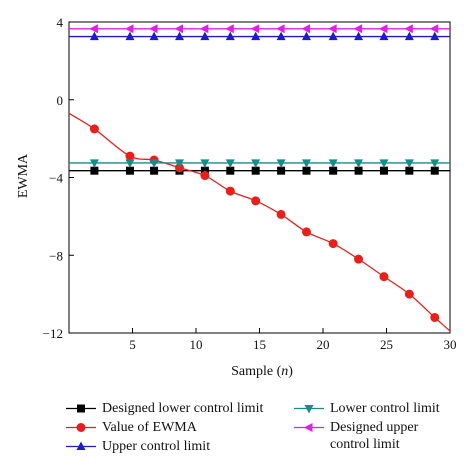 This screenshot has height=467, width=474. What do you see at coordinates (156, 446) in the screenshot?
I see `legend-label: Upper control limit` at bounding box center [156, 446].